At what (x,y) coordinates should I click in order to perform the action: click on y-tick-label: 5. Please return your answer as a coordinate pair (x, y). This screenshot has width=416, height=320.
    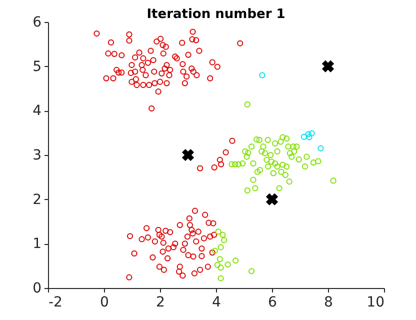
    Looking at the image, I should click on (37, 66).